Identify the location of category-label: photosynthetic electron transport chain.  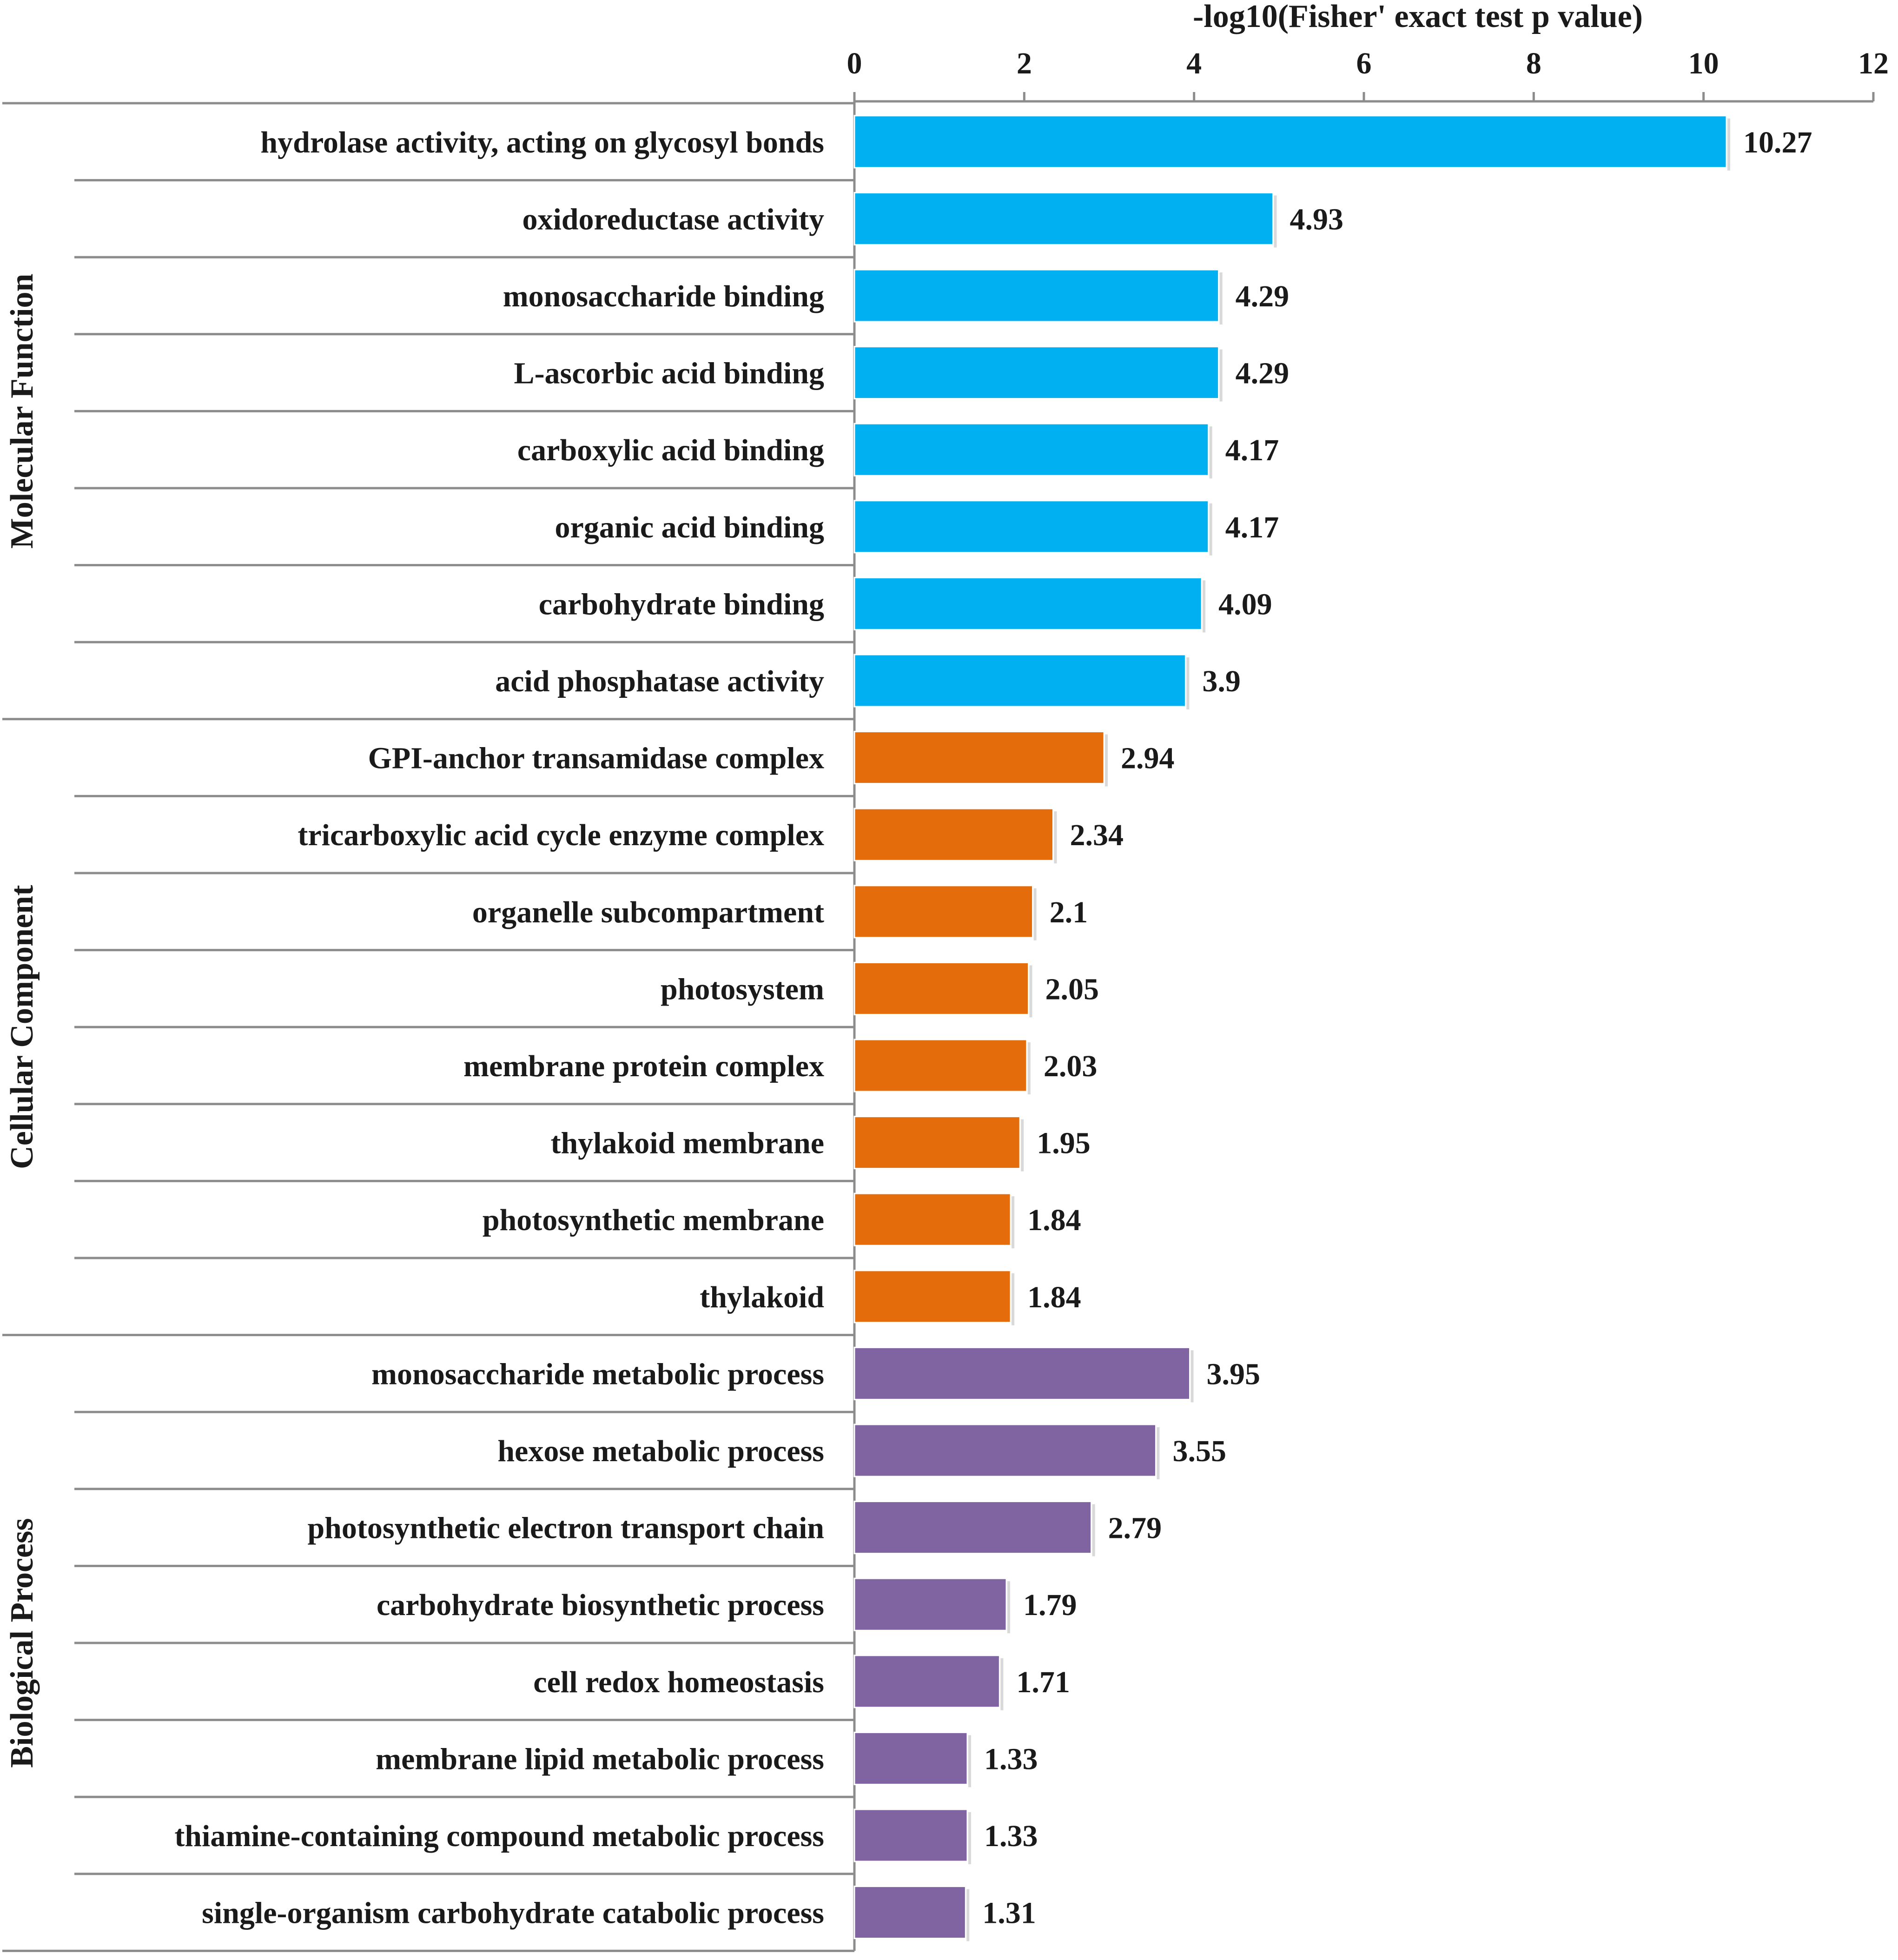
(565, 1528).